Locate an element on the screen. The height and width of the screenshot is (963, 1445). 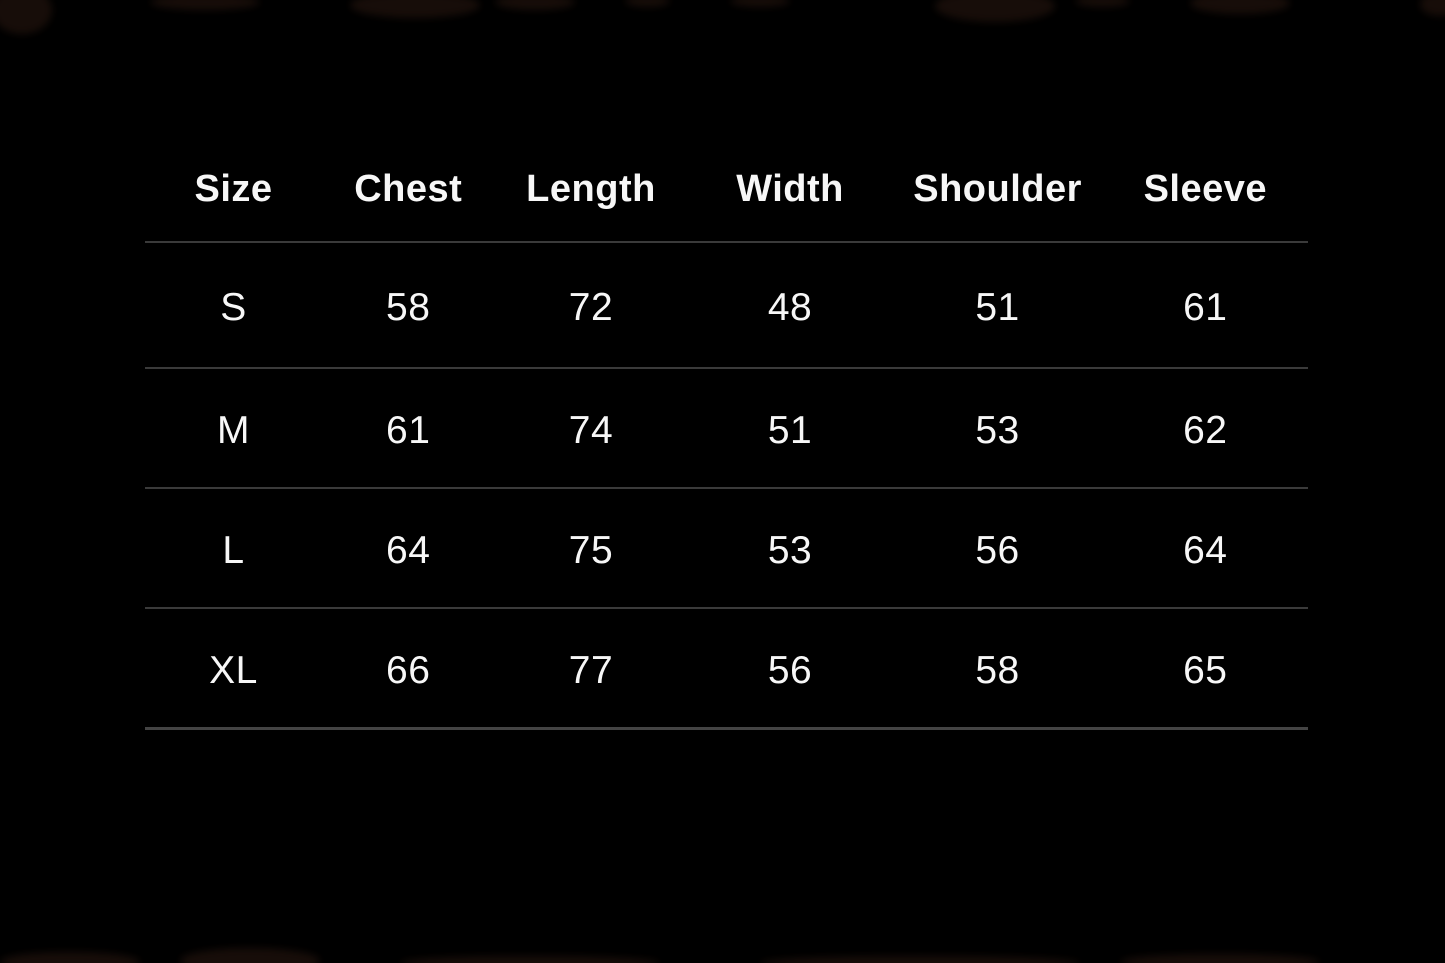
value-cell: 72 is located at coordinates (591, 305).